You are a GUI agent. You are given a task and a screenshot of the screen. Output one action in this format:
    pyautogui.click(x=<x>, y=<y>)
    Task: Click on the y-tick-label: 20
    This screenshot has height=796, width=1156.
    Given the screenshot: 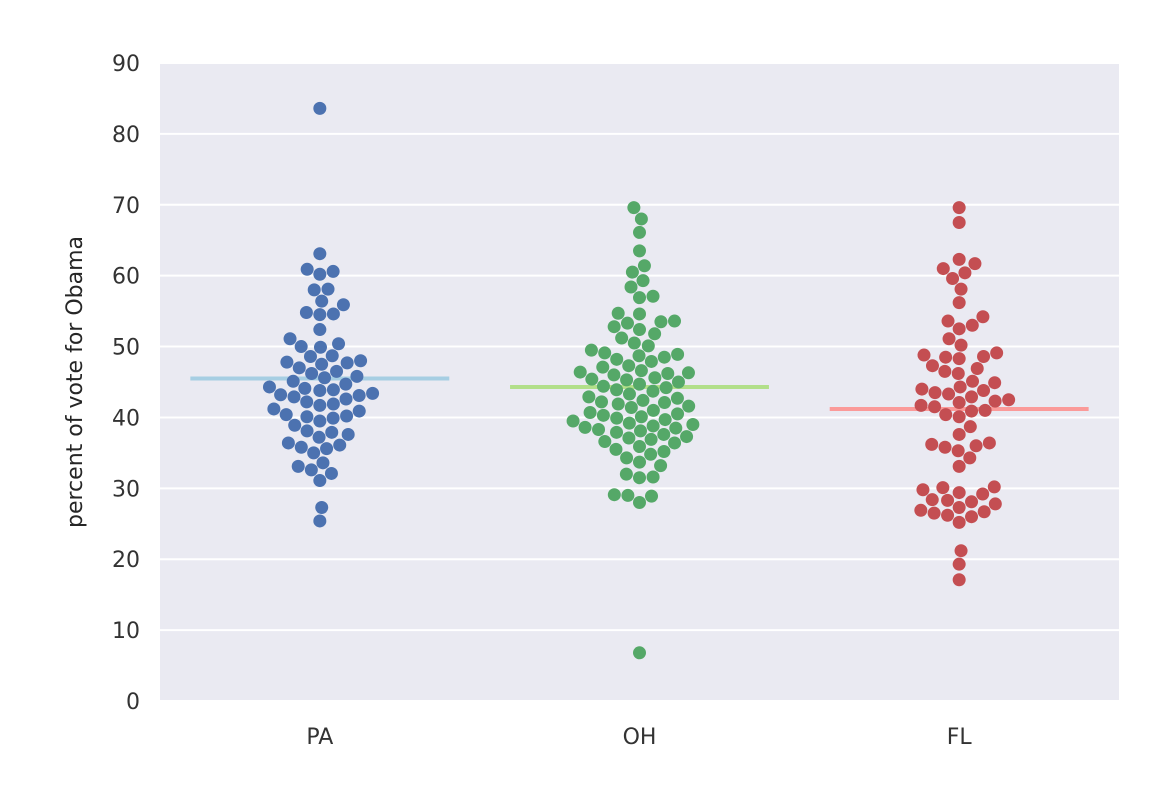 What is the action you would take?
    pyautogui.click(x=126, y=560)
    